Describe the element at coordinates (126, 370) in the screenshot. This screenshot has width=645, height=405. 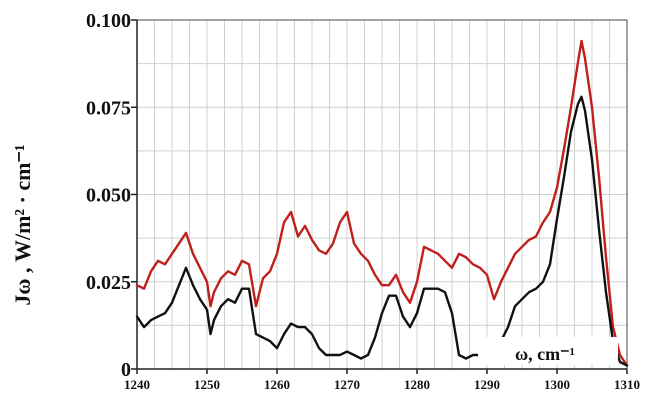
I see `y-tick-label: 0` at that location.